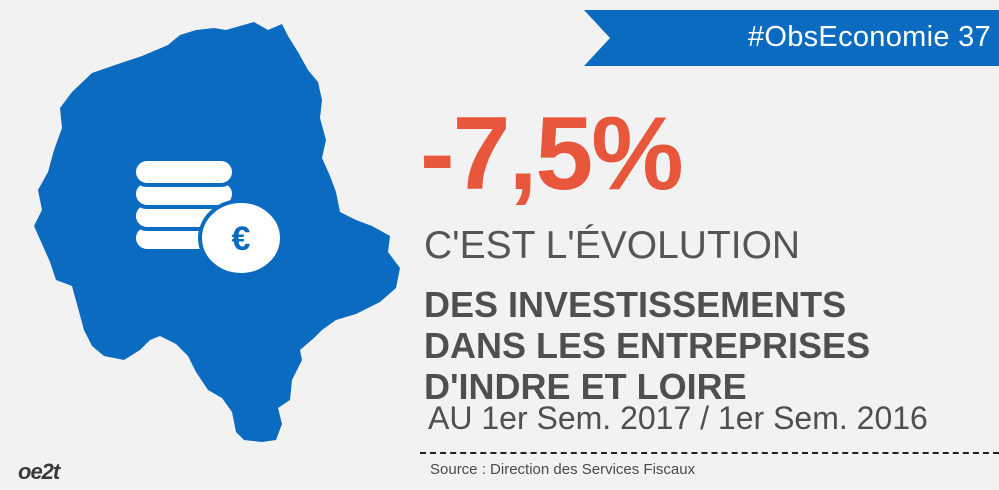 This screenshot has height=490, width=999. Describe the element at coordinates (585, 386) in the screenshot. I see `subject-line: D'INDRE ET LOIRE` at that location.